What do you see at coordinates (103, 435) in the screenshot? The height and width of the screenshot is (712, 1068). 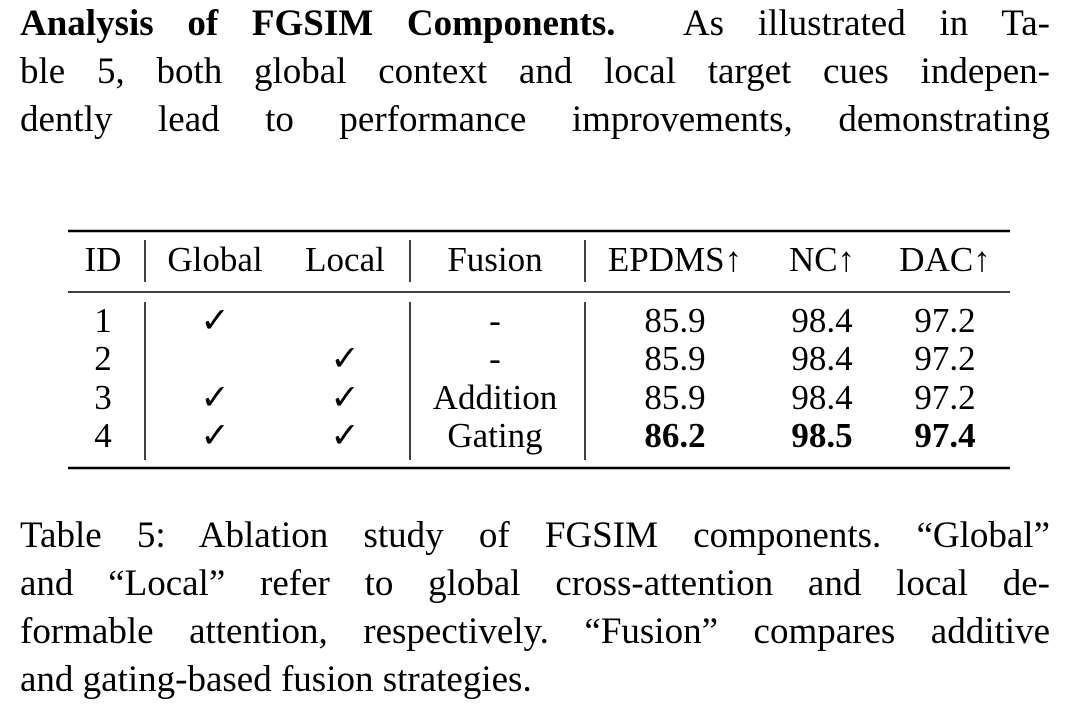 I see `table-cell: 4` at bounding box center [103, 435].